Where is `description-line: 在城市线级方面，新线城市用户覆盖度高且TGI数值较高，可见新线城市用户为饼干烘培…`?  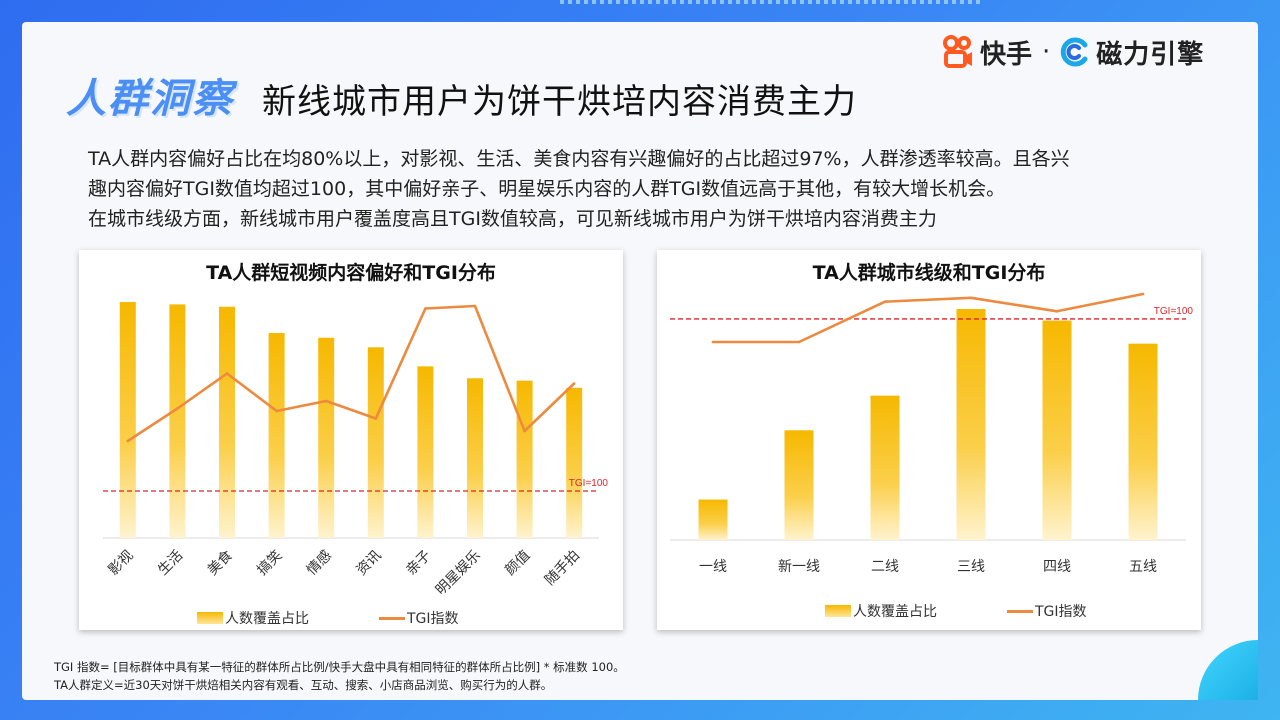
description-line: 在城市线级方面，新线城市用户覆盖度高且TGI数值较高，可见新线城市用户为饼干烘培… is located at coordinates (512, 219).